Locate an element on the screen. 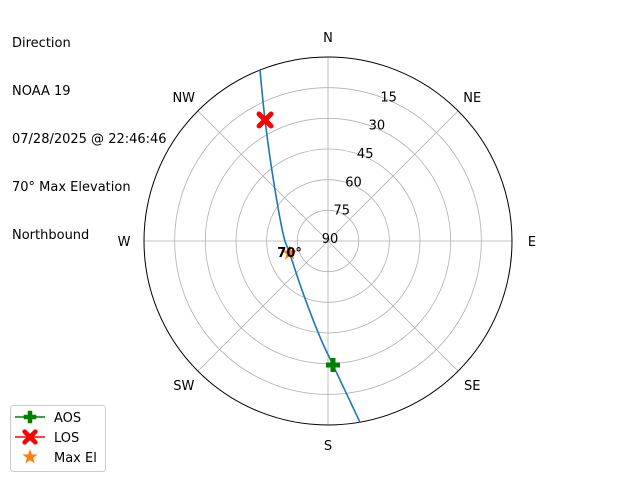  direction-label-nw: NW is located at coordinates (183, 98).